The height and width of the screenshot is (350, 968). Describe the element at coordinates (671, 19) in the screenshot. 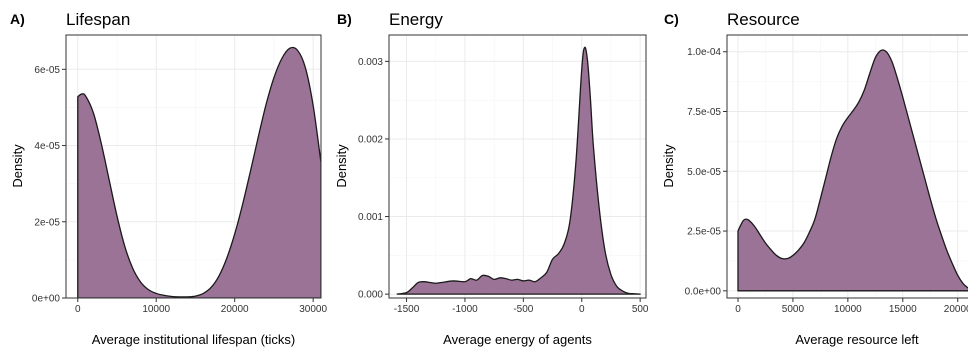

I see `panel-letter: C)` at that location.